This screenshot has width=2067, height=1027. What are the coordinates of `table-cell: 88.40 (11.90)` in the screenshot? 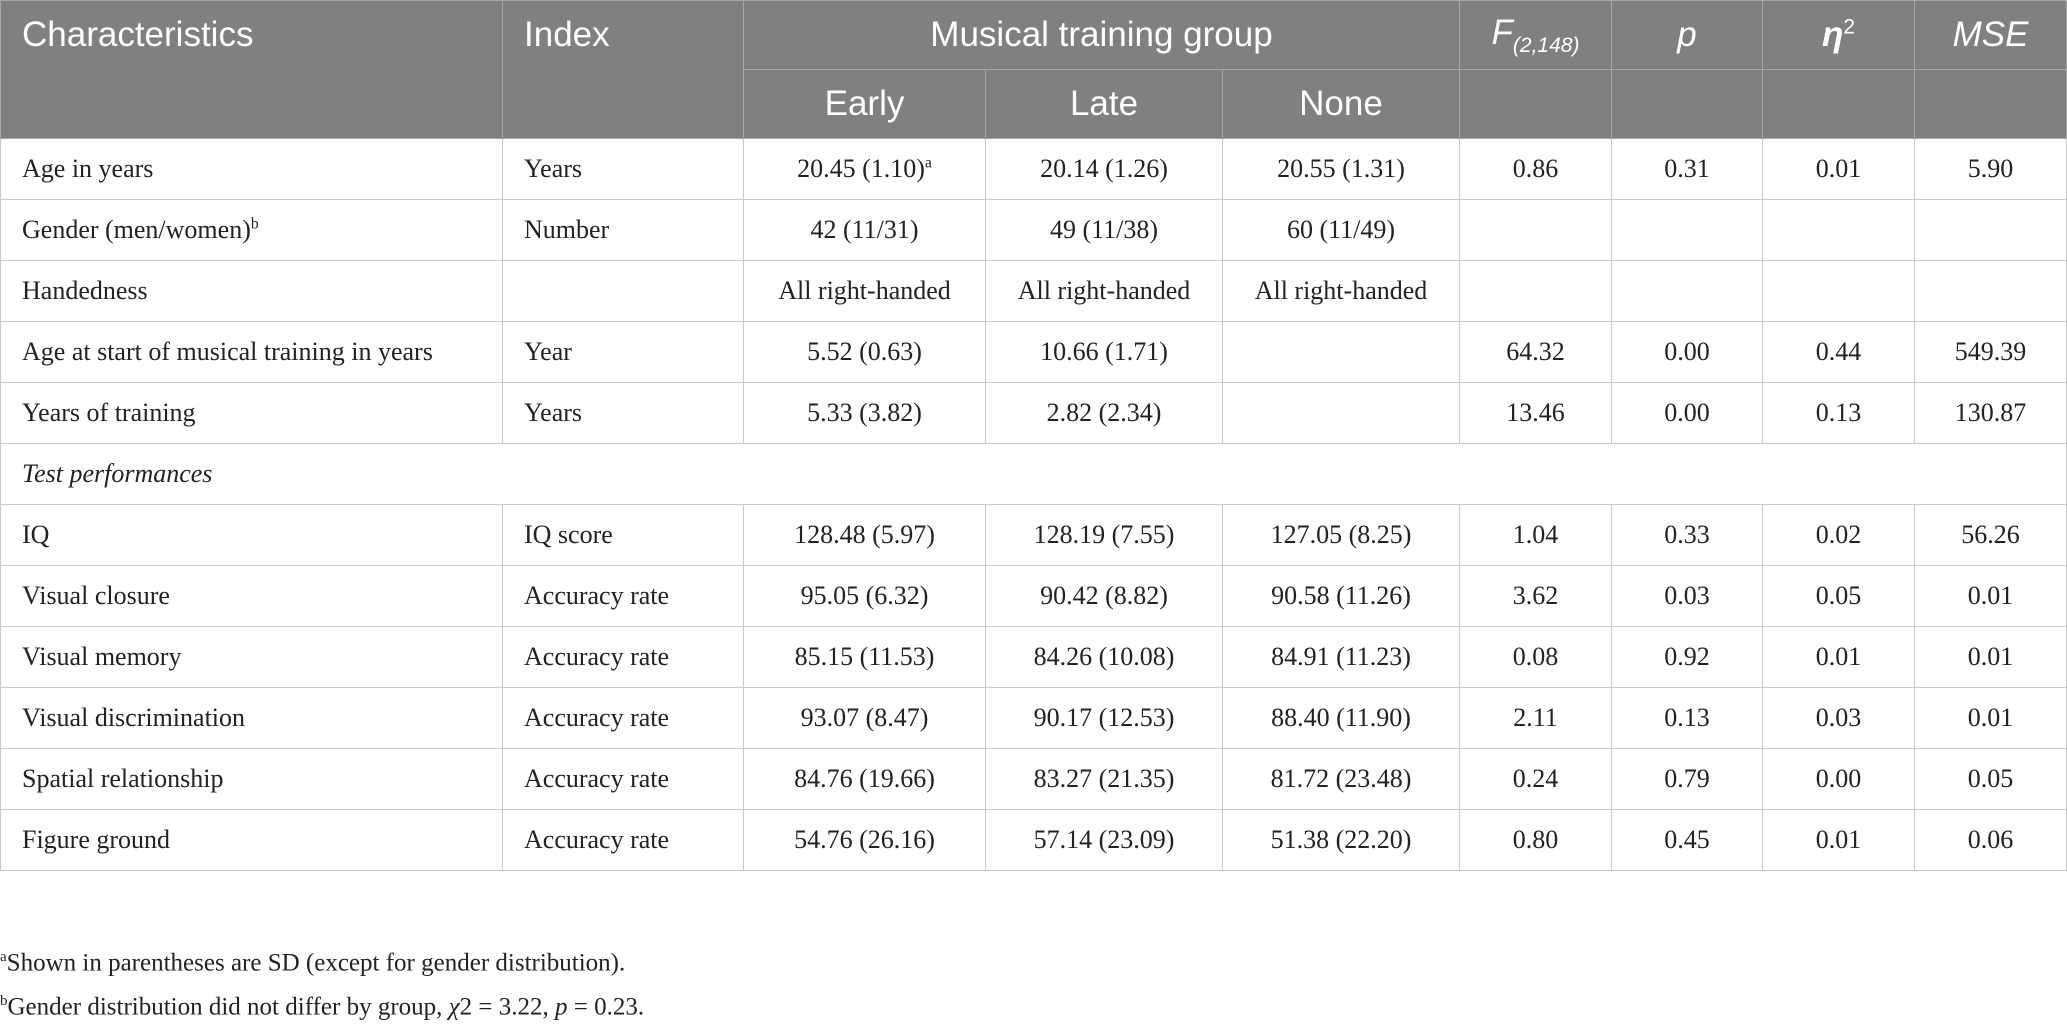 It's located at (1341, 718).